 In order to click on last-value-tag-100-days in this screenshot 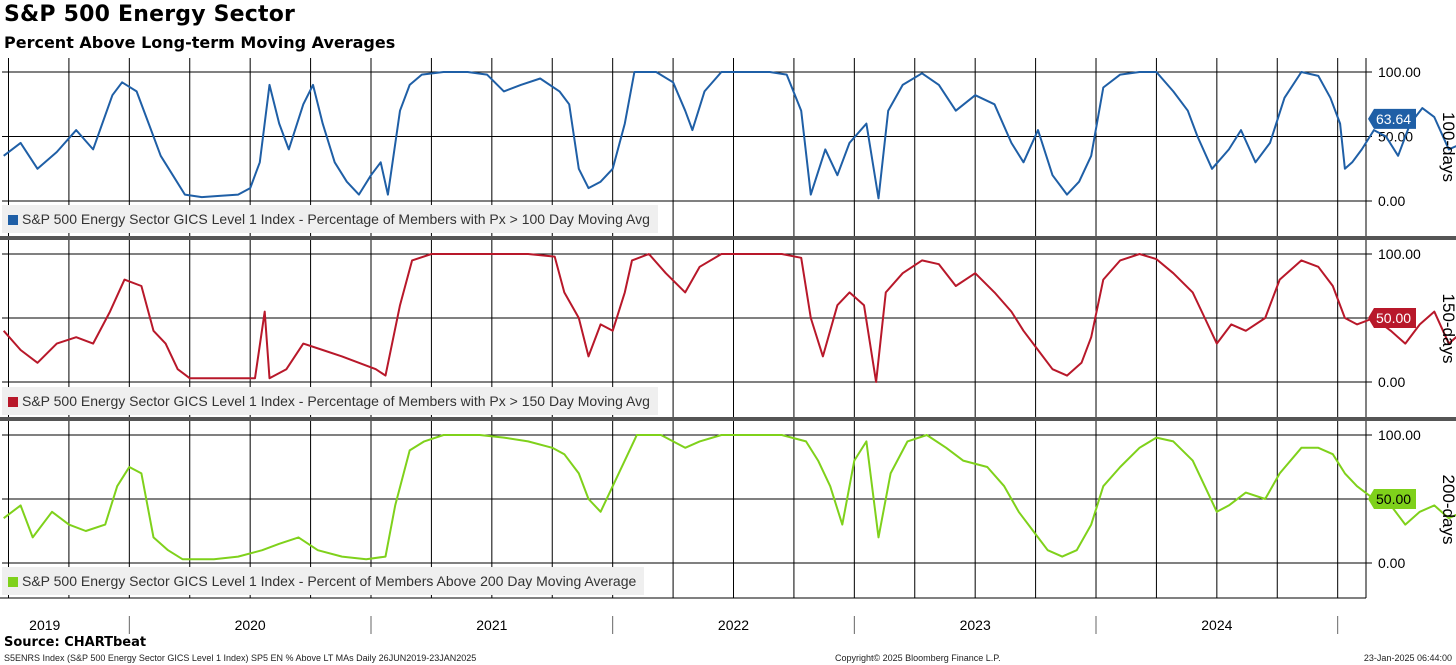, I will do `click(1392, 118)`.